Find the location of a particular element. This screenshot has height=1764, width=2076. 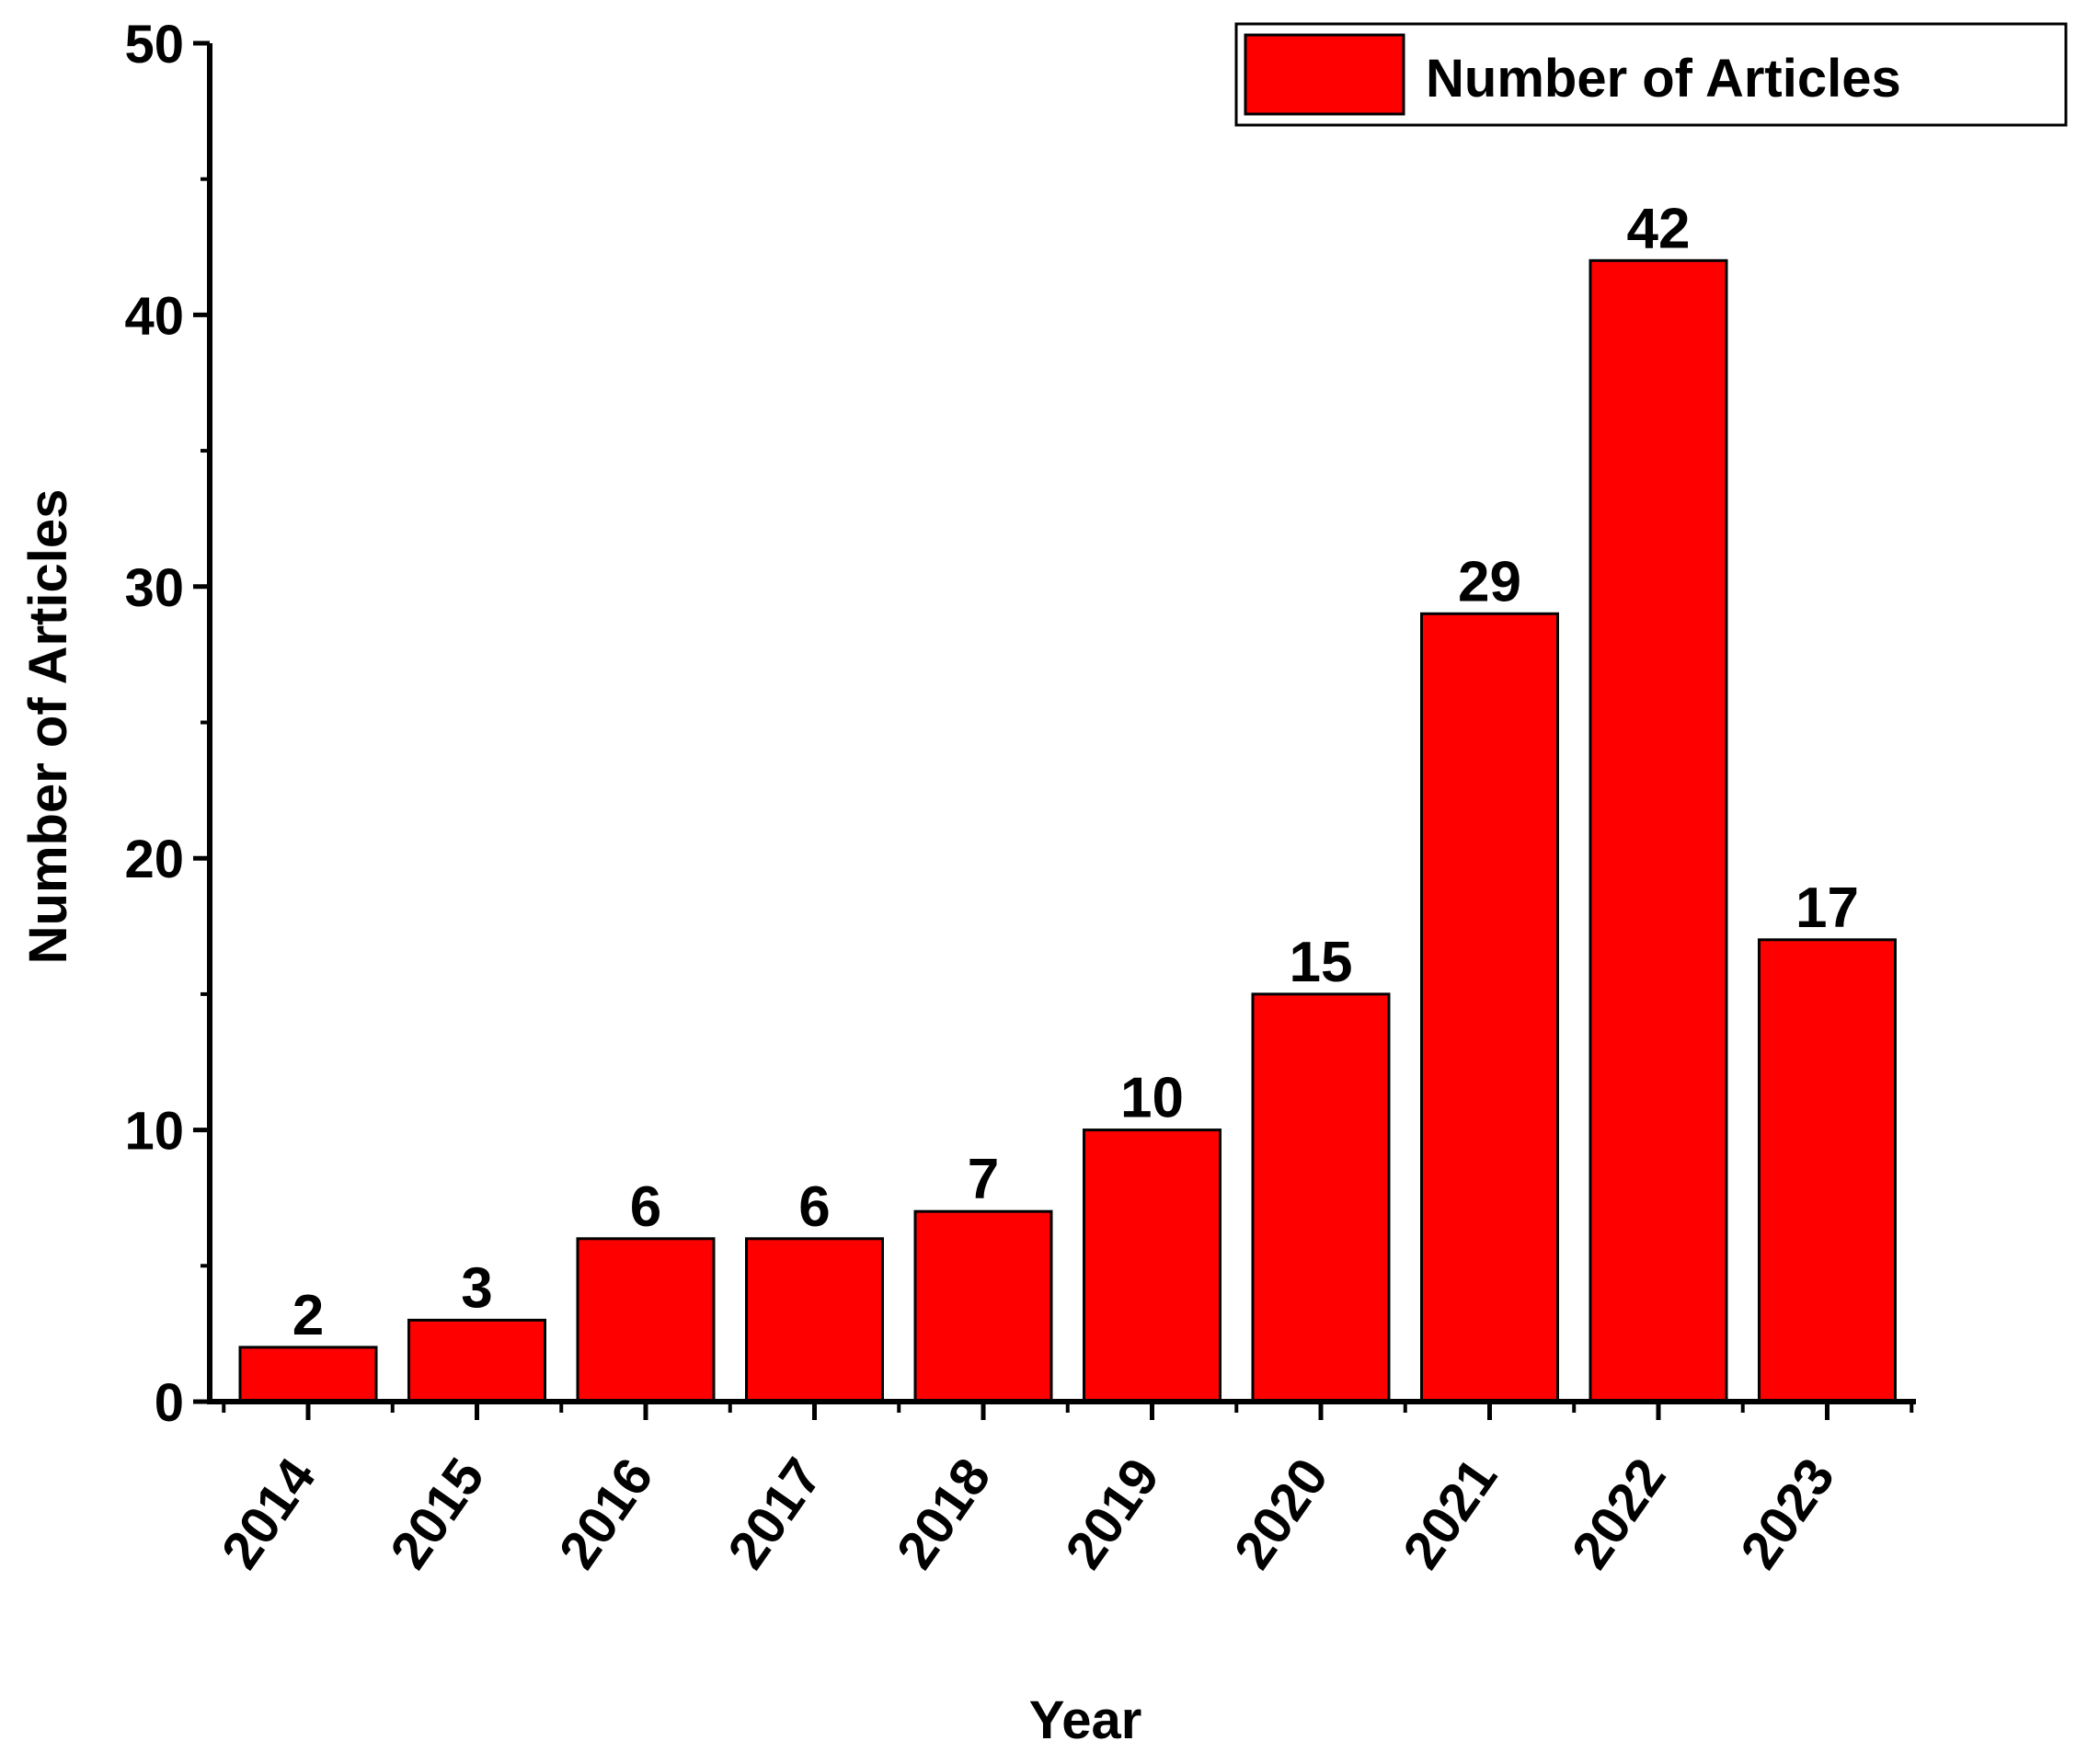

bar-2016 is located at coordinates (646, 1320).